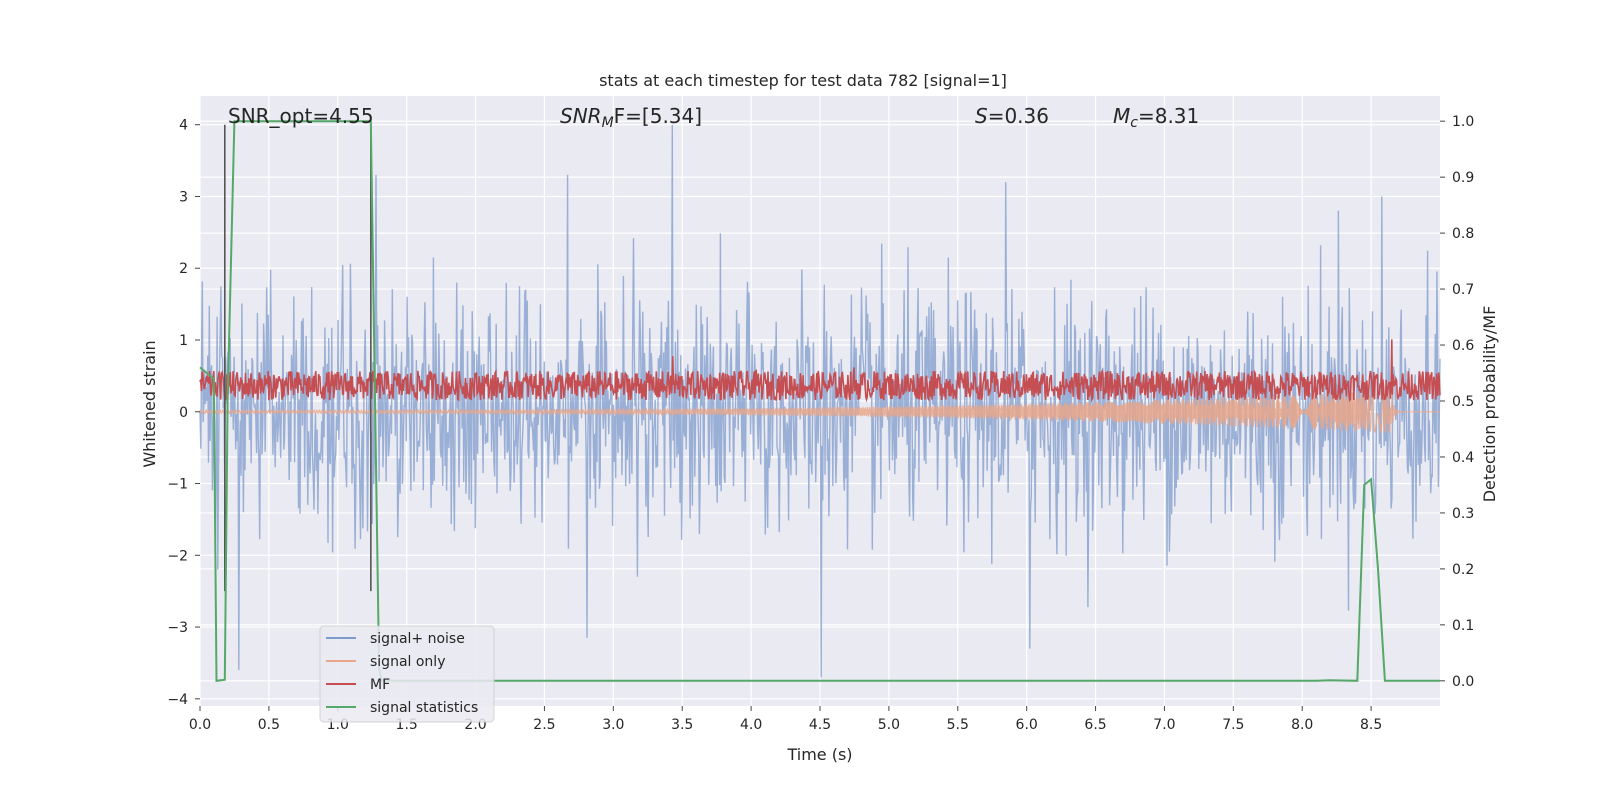 The height and width of the screenshot is (800, 1600). Describe the element at coordinates (1489, 404) in the screenshot. I see `y-right-axis-label: Detection probability/MF` at that location.